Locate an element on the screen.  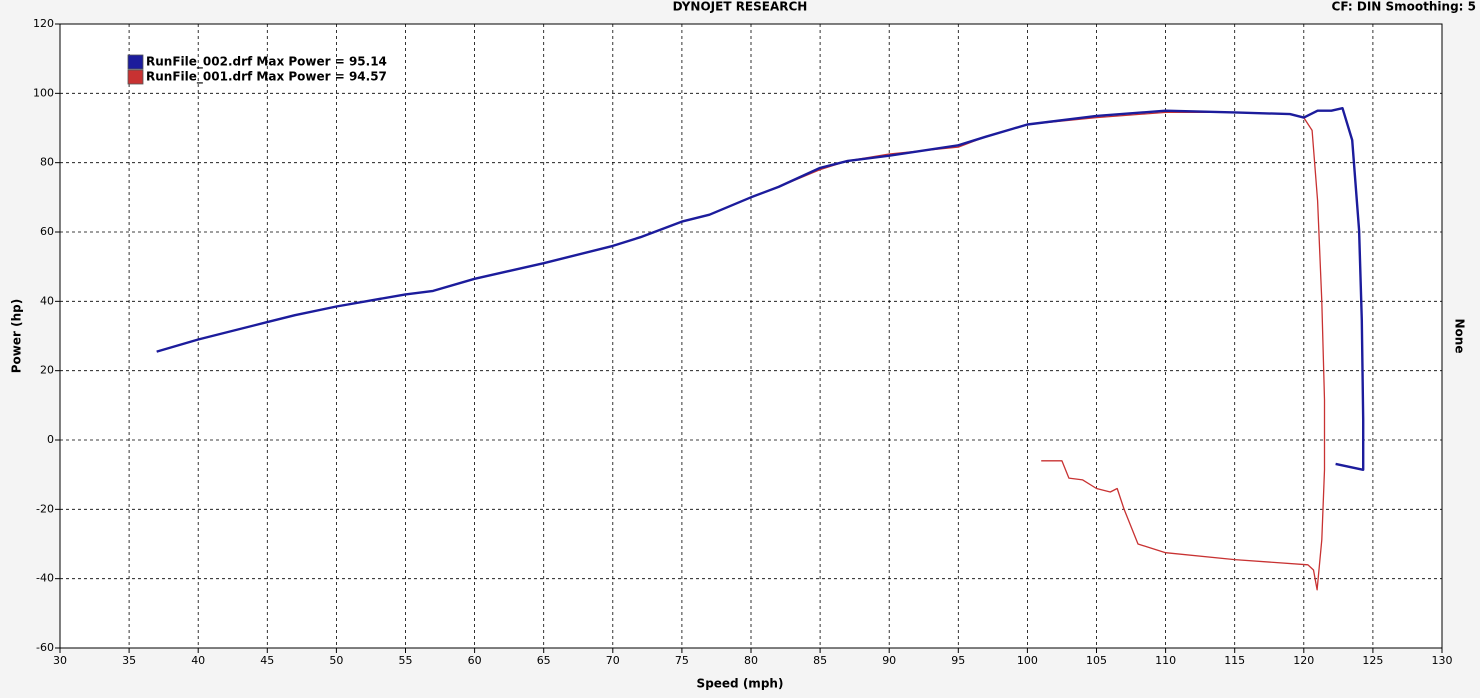
chart-title: DYNOJET RESEARCH is located at coordinates (740, 7).